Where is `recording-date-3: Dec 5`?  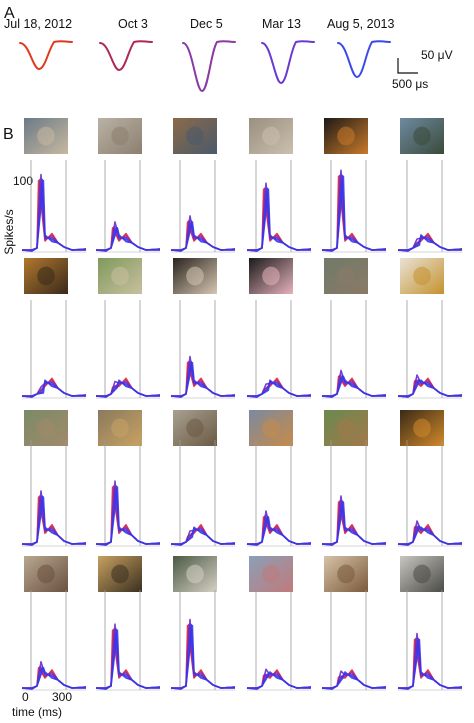
recording-date-3: Dec 5 is located at coordinates (206, 24).